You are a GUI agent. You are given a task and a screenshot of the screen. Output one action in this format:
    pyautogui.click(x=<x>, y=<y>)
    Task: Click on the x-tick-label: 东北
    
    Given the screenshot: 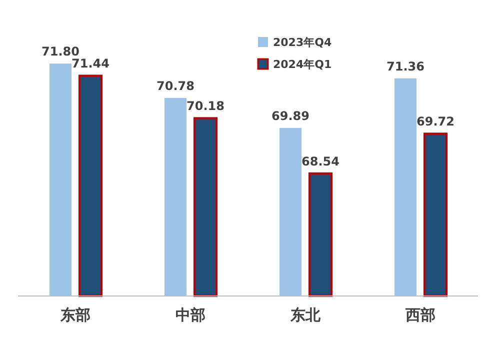 What is the action you would take?
    pyautogui.click(x=306, y=315)
    